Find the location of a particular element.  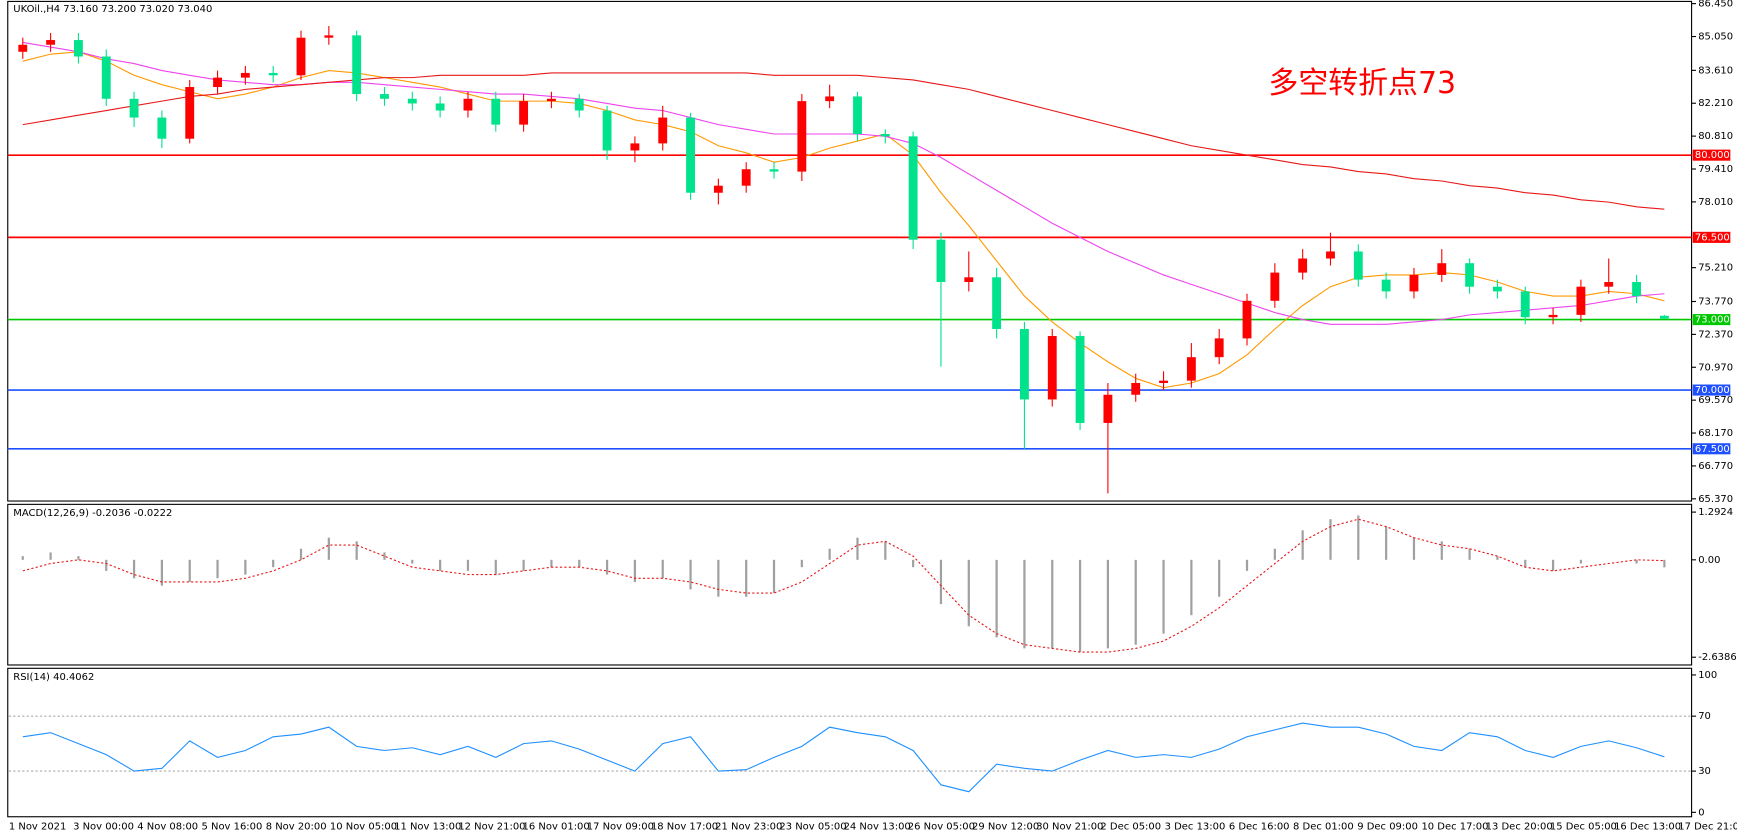

y-tick-label: 70.970 is located at coordinates (1715, 367).